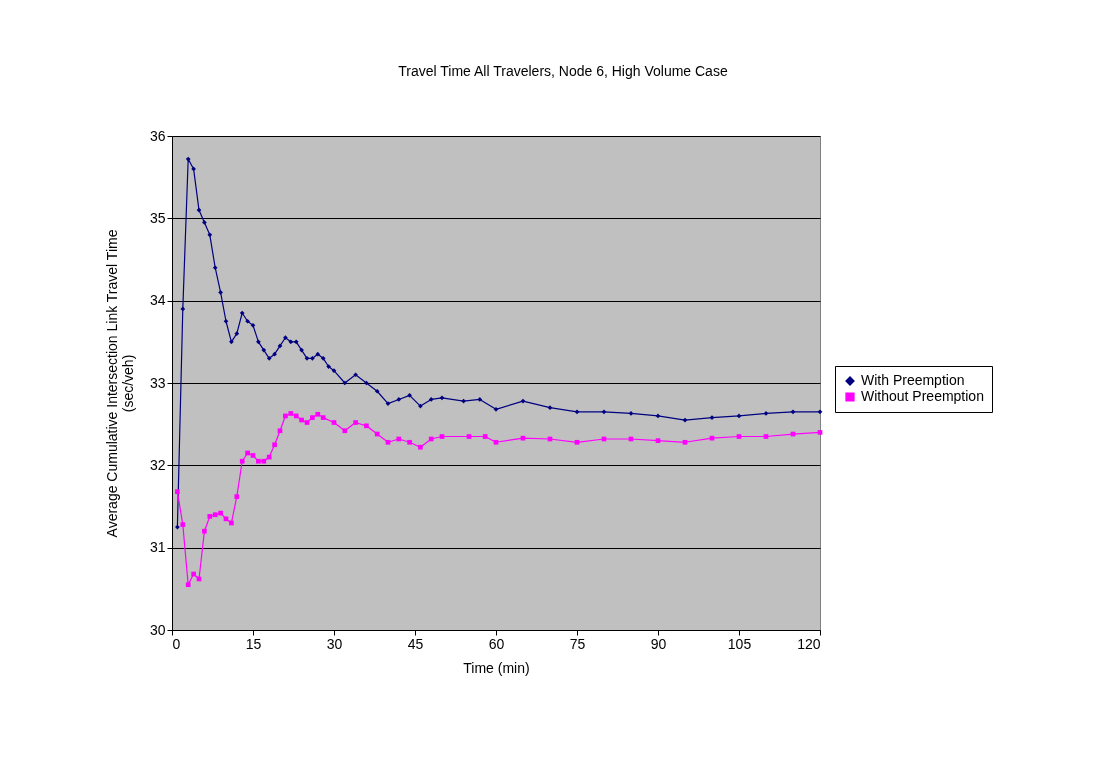 The width and height of the screenshot is (1118, 770). I want to click on y-tick-label: 32, so click(157, 464).